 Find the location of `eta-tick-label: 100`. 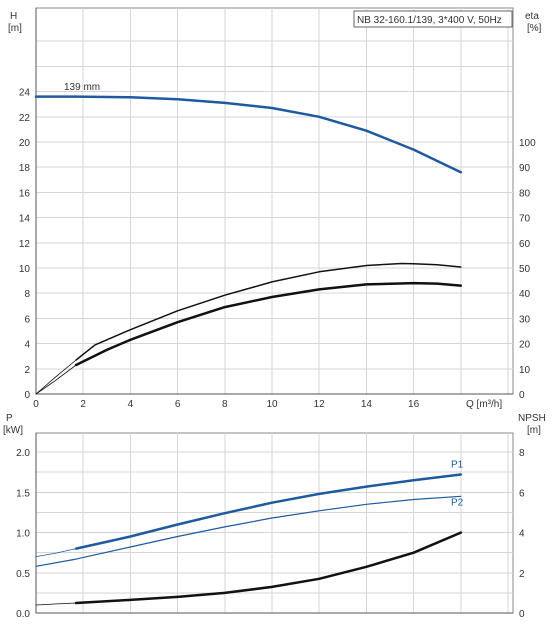

eta-tick-label: 100 is located at coordinates (527, 143).